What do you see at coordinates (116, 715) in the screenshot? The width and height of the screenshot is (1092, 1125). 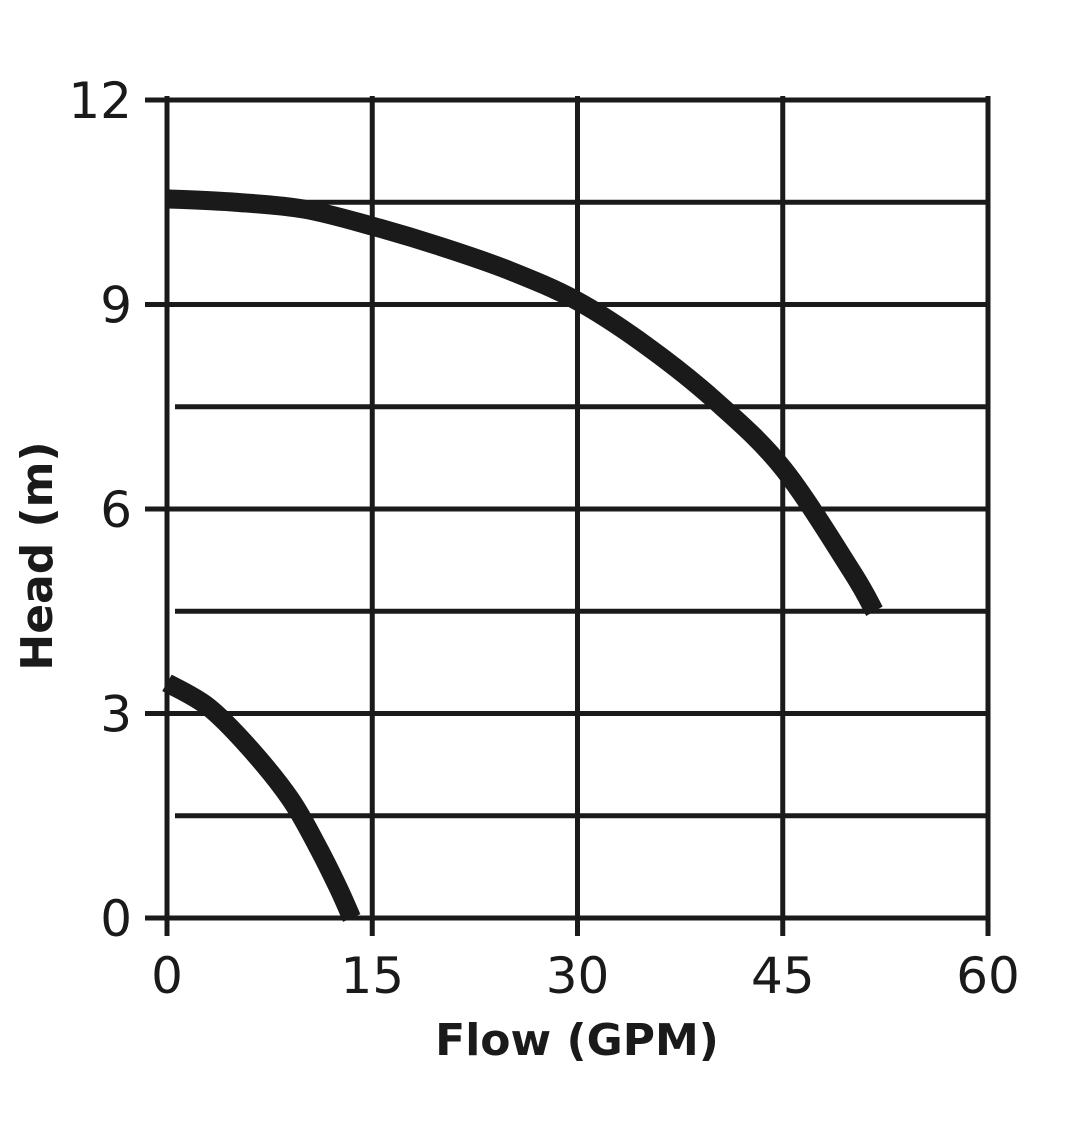 I see `y-tick-label: 3` at bounding box center [116, 715].